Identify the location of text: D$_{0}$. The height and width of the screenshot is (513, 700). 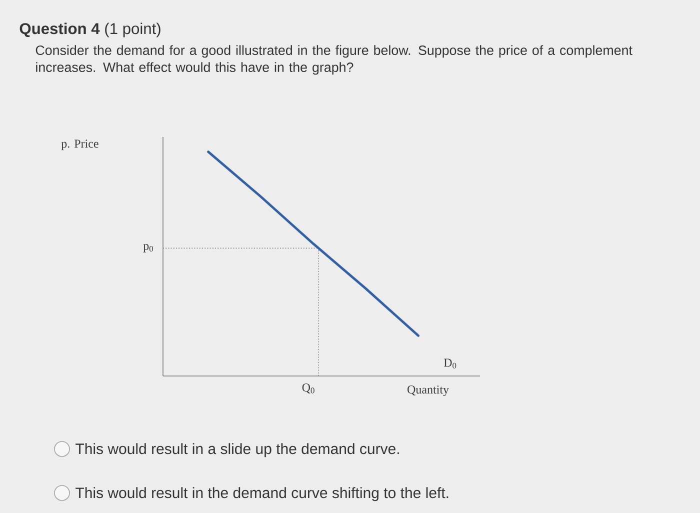
(450, 363).